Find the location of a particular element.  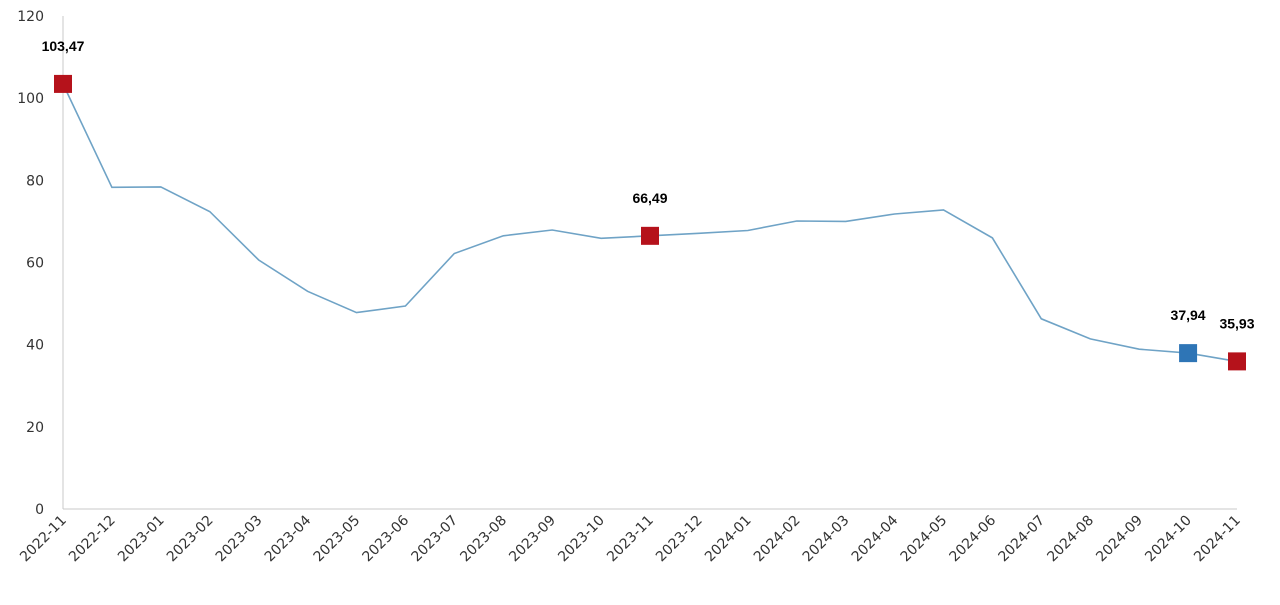

data-label: 103,47 is located at coordinates (63, 46).